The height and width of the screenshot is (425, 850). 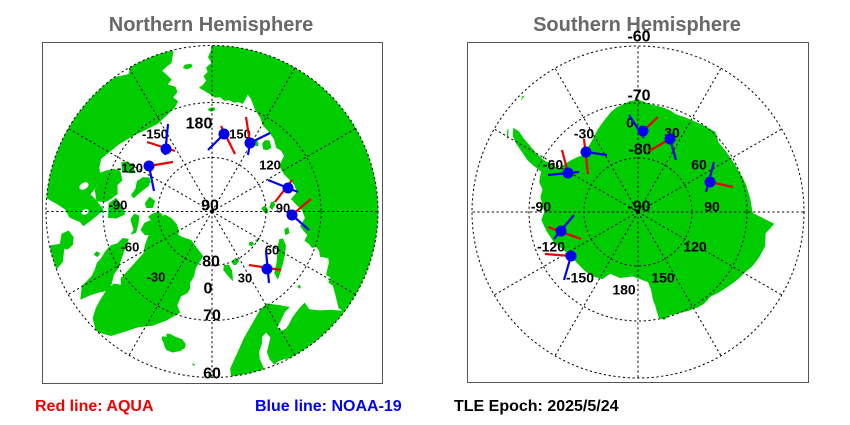 I want to click on svg-text: 80, so click(x=211, y=262).